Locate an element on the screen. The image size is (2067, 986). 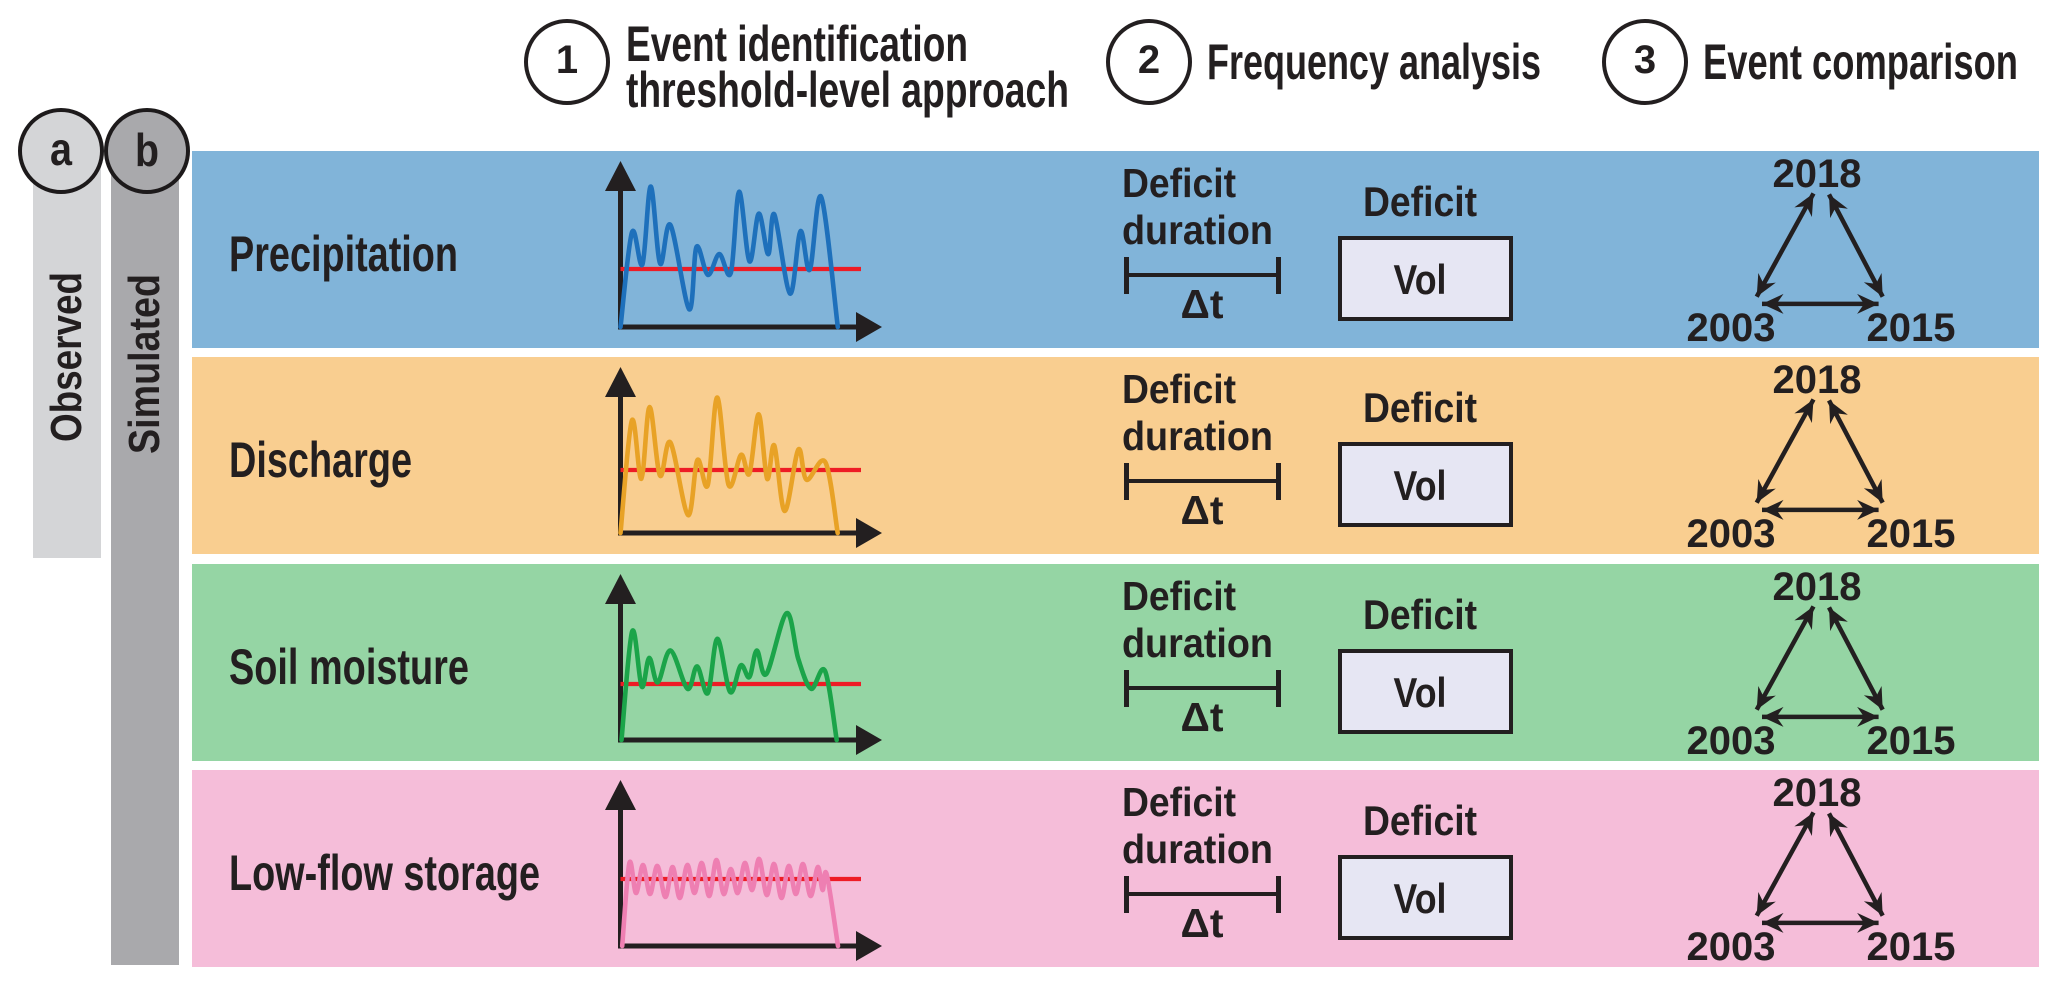
step-1-label-line1: Event identification is located at coordinates (797, 43).